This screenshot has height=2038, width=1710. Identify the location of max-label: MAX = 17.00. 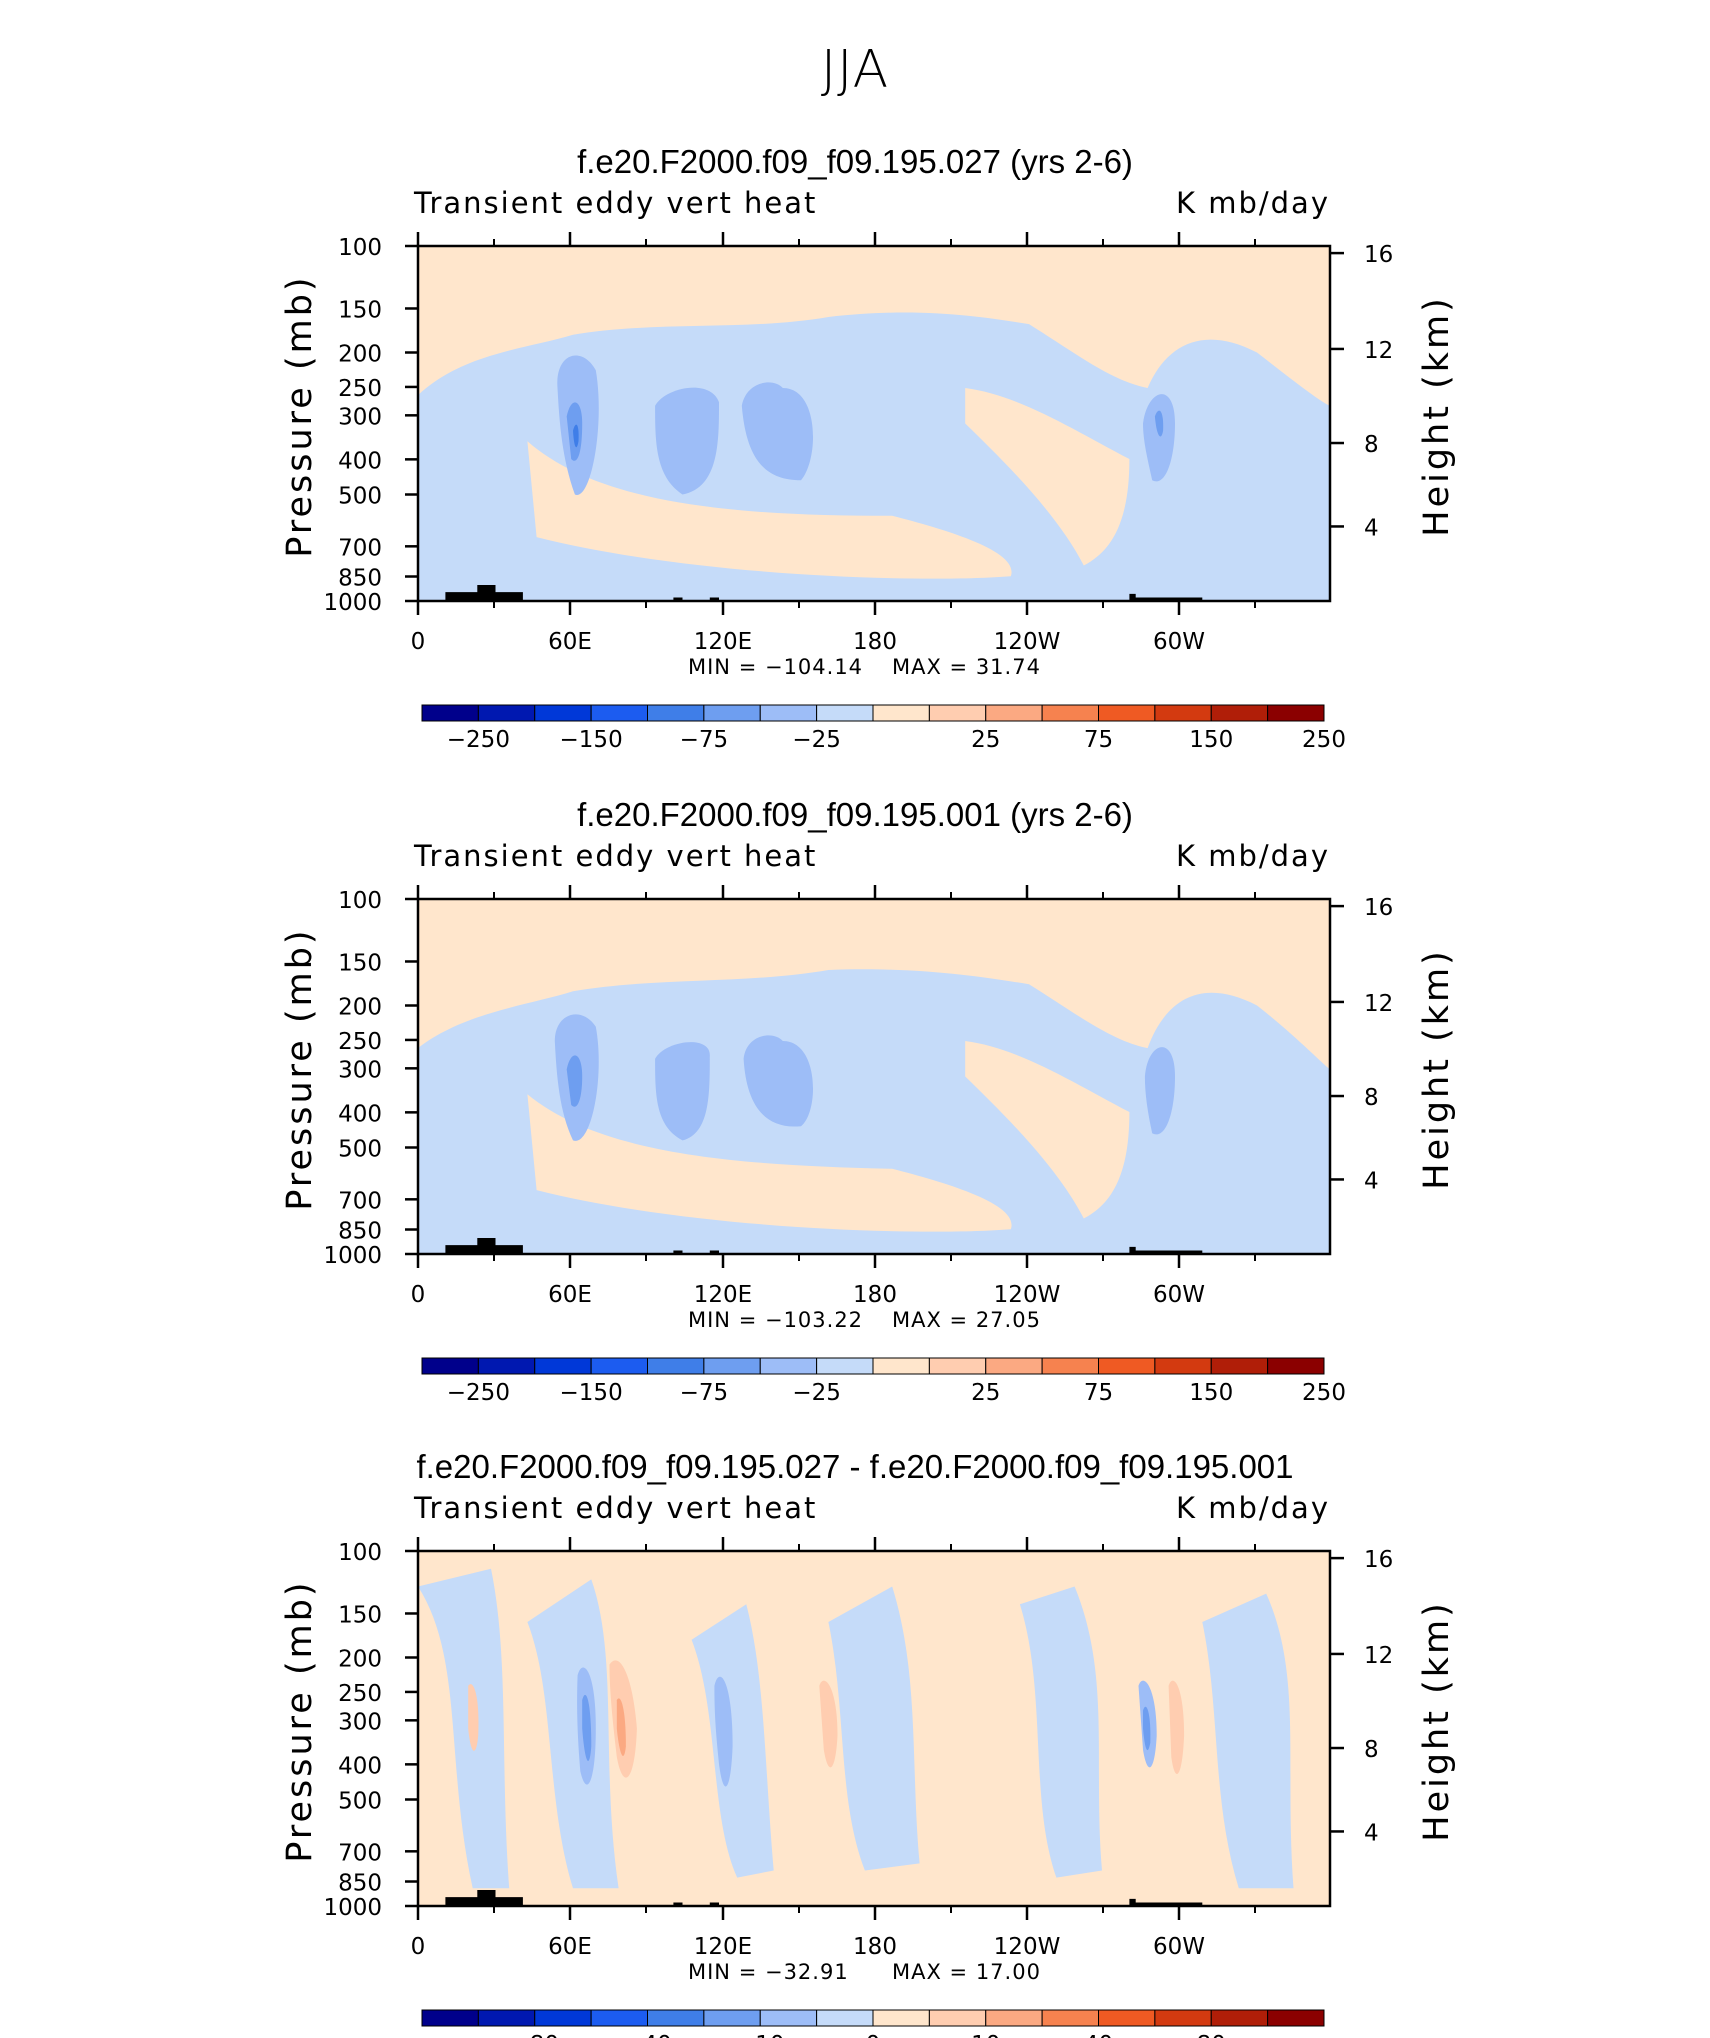
(966, 1972).